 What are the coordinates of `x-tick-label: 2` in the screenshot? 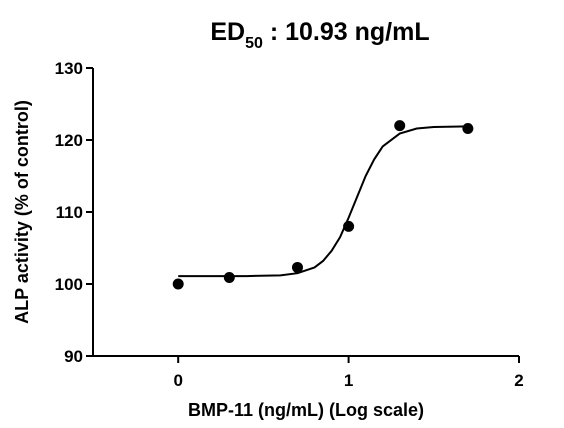 It's located at (518, 380).